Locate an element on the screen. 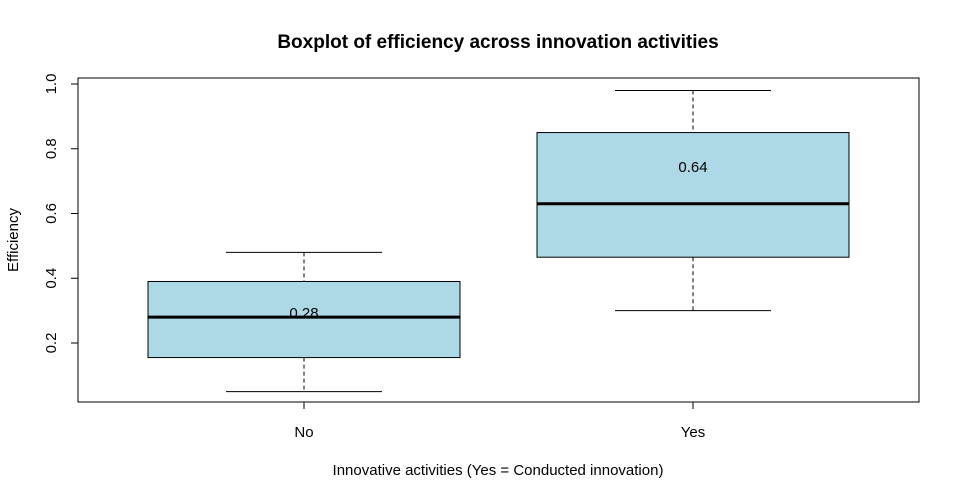 This screenshot has height=500, width=960. y-axis-label: Efficiency is located at coordinates (13, 240).